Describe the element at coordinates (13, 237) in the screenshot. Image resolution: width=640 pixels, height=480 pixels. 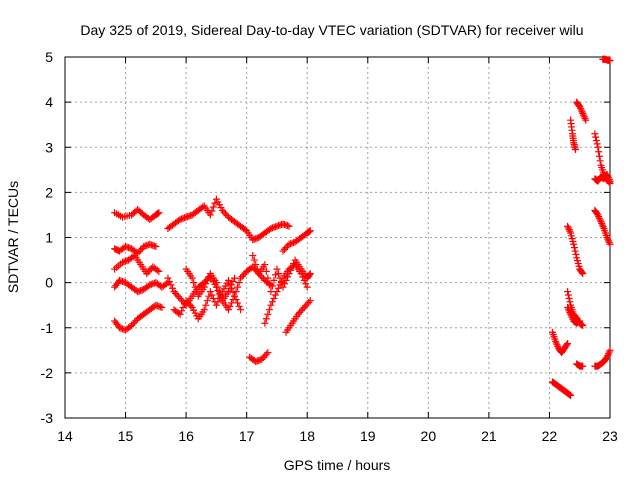
I see `y-axis-label: SDTVAR / TECUs` at that location.